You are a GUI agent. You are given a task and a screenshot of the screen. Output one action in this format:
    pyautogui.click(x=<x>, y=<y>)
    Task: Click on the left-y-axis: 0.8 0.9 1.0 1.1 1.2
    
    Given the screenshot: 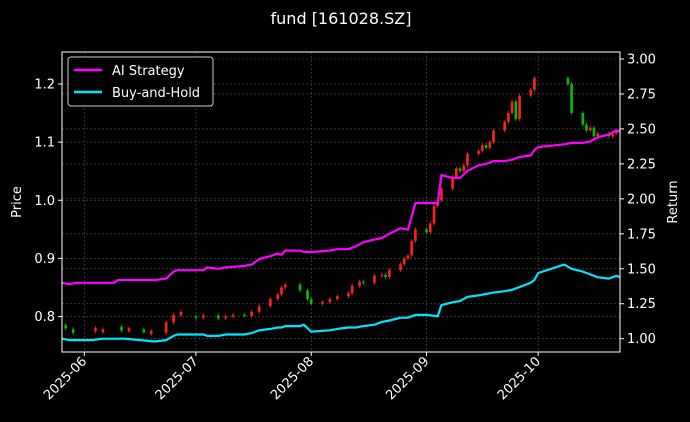 What is the action you would take?
    pyautogui.click(x=48, y=201)
    